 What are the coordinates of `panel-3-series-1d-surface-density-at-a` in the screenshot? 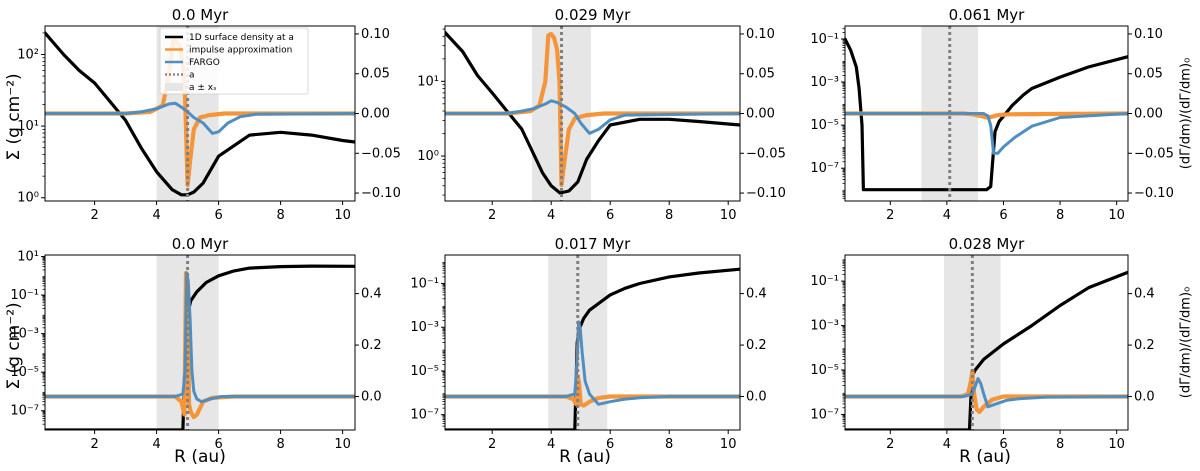 It's located at (986, 114).